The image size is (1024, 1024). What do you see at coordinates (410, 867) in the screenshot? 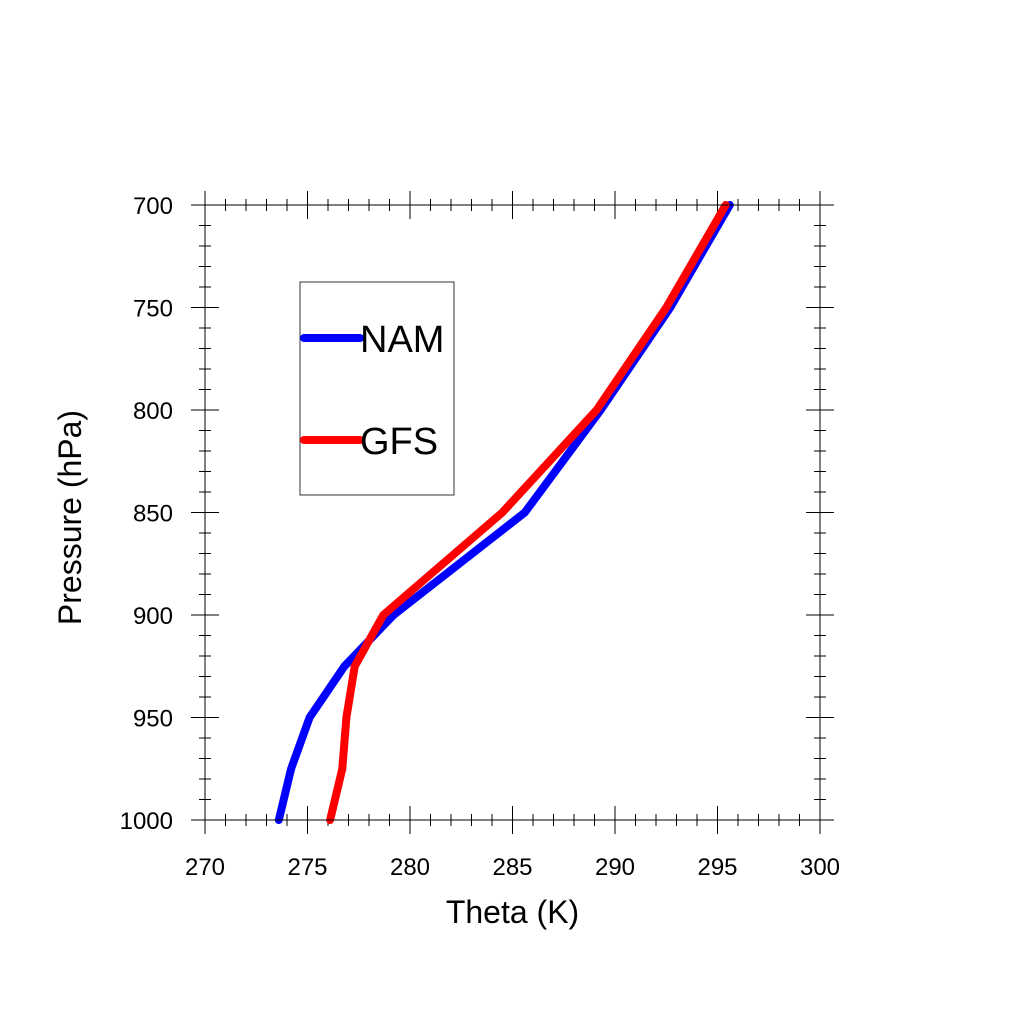
I see `x-tick-label: 280` at bounding box center [410, 867].